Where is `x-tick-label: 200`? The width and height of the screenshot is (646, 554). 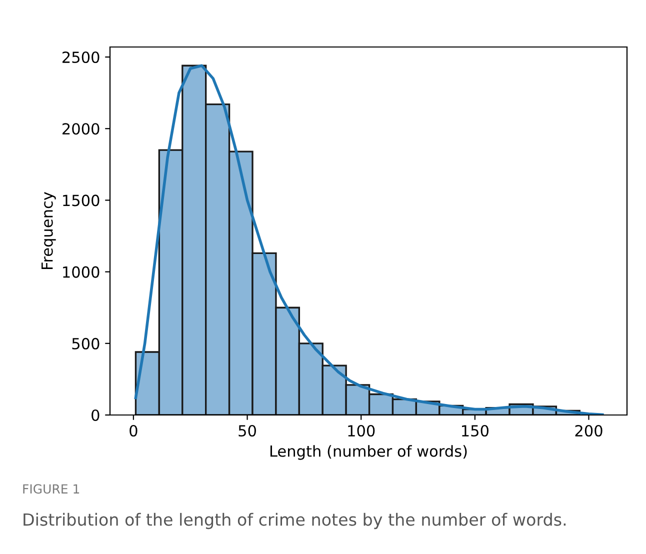
x-tick-label: 200 is located at coordinates (588, 430).